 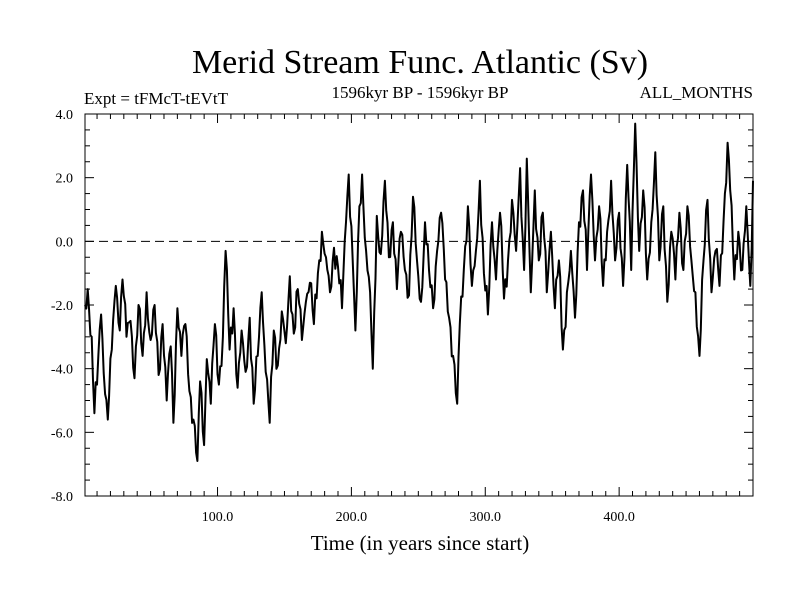 What do you see at coordinates (418, 517) in the screenshot?
I see `x-tick-labels: 100.0 200.0 300.0 400.0` at bounding box center [418, 517].